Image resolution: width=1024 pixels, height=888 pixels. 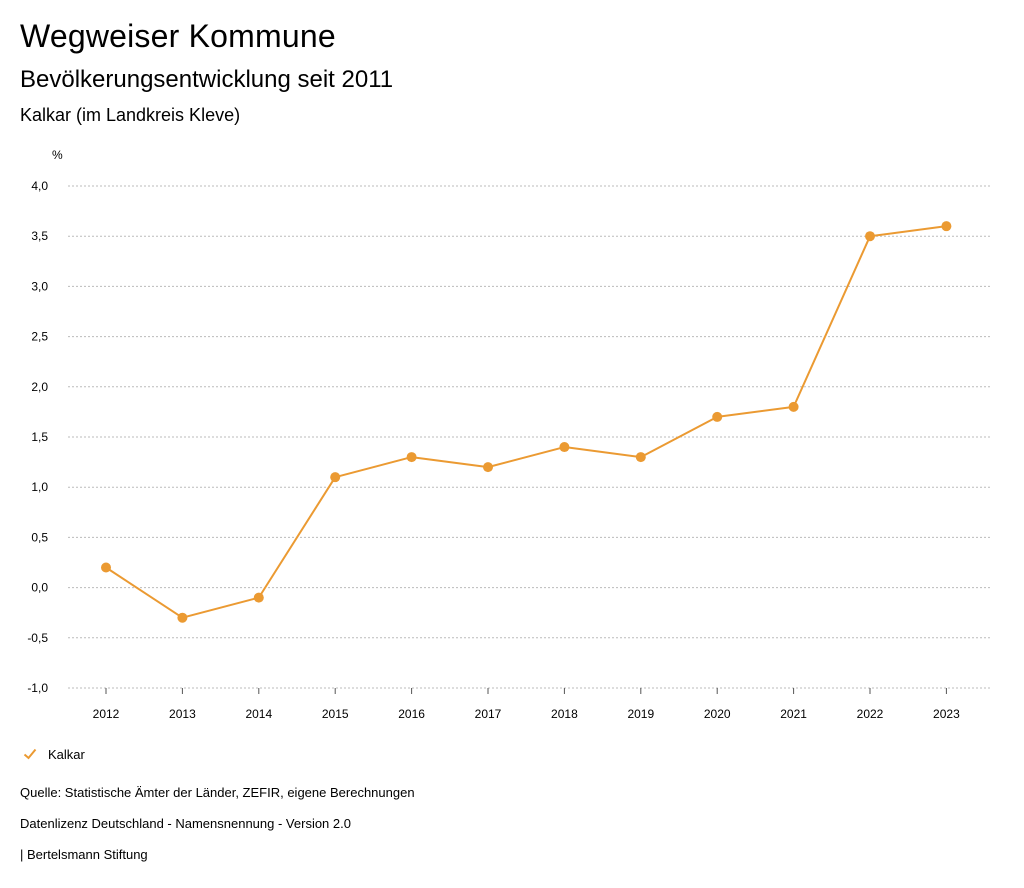 I want to click on chart-subtitle: Bevölkerungsentwicklung seit 2011, so click(x=207, y=79).